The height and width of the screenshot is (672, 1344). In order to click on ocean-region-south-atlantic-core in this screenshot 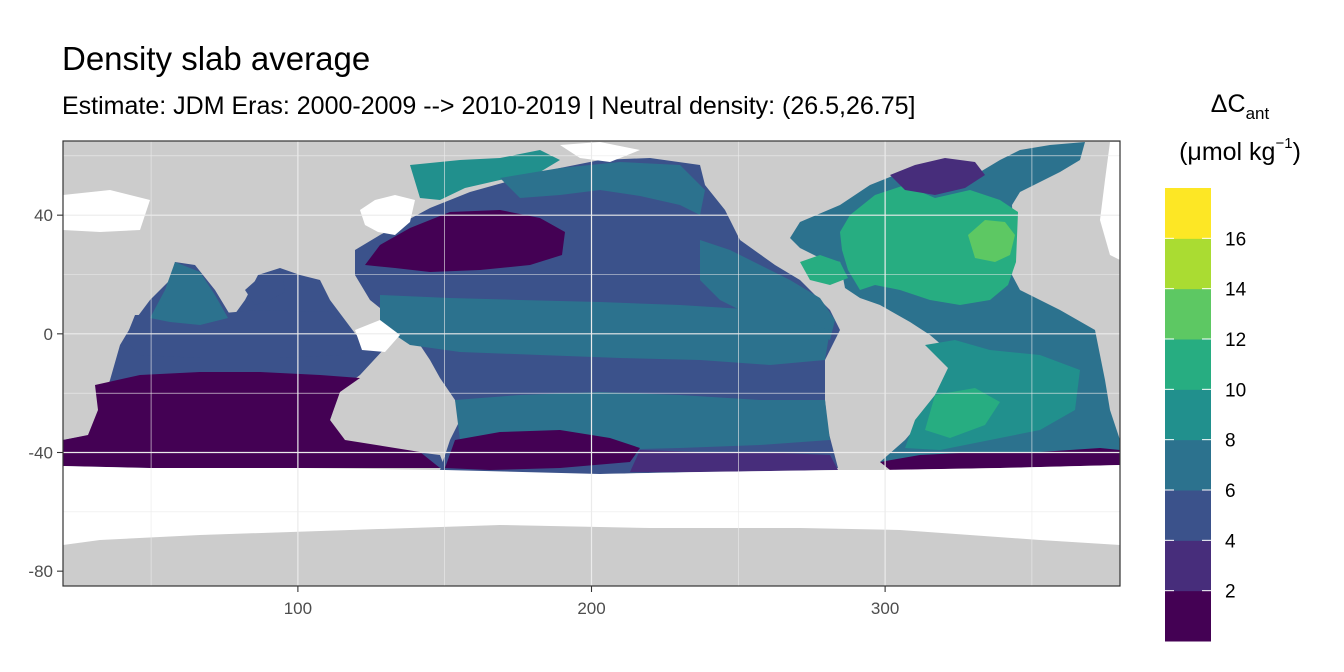, I will do `click(962, 413)`.